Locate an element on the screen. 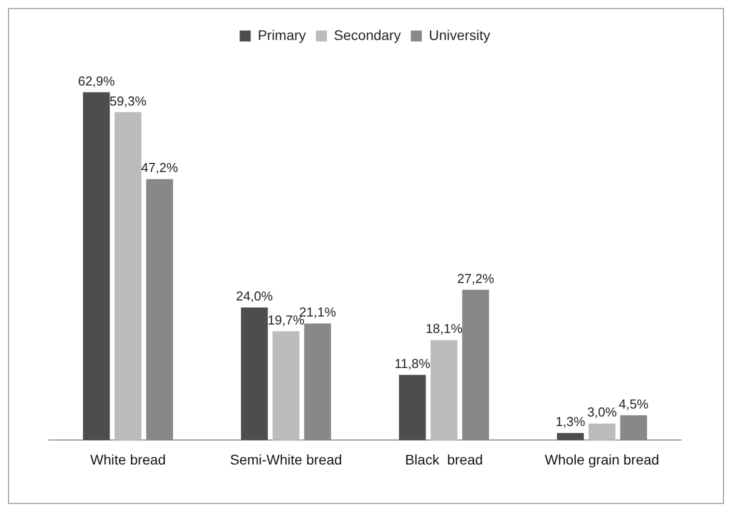 The width and height of the screenshot is (734, 514). x-tick-label: Whole grain bread is located at coordinates (602, 459).